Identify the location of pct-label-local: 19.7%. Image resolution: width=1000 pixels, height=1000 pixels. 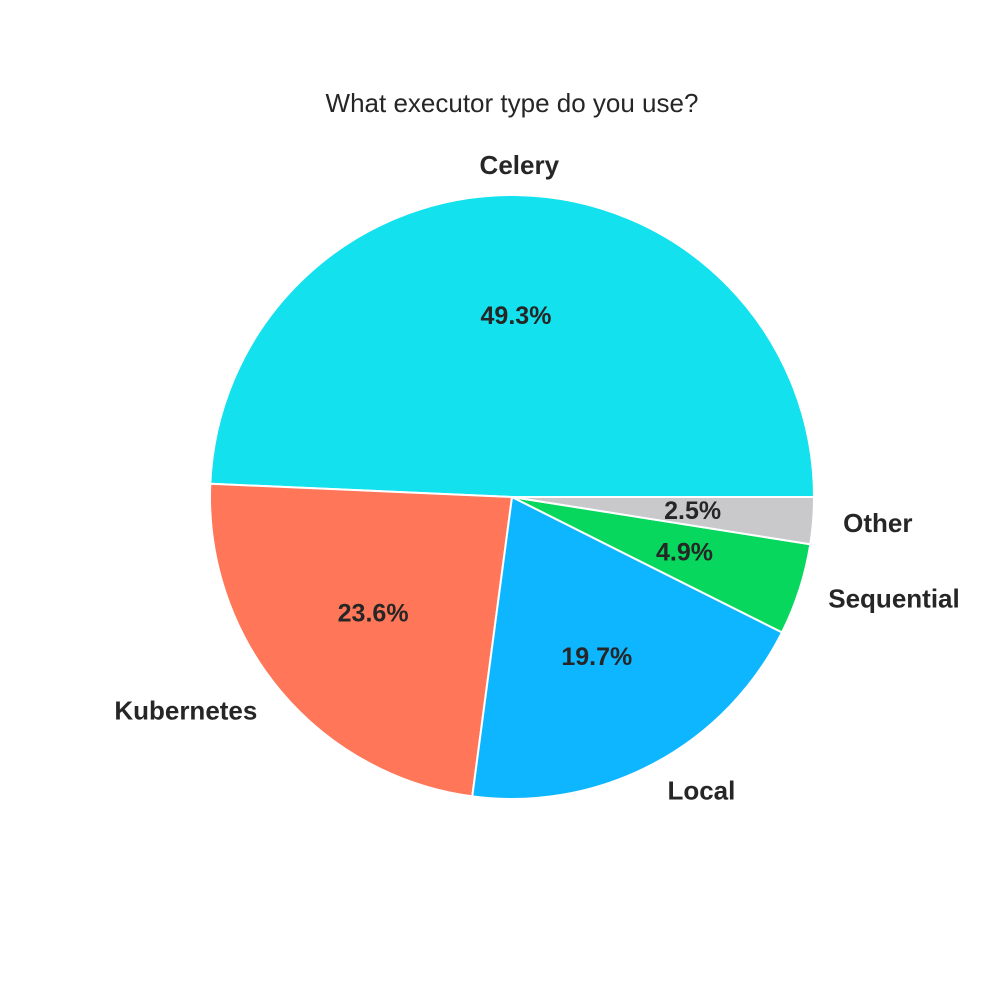
(596, 657).